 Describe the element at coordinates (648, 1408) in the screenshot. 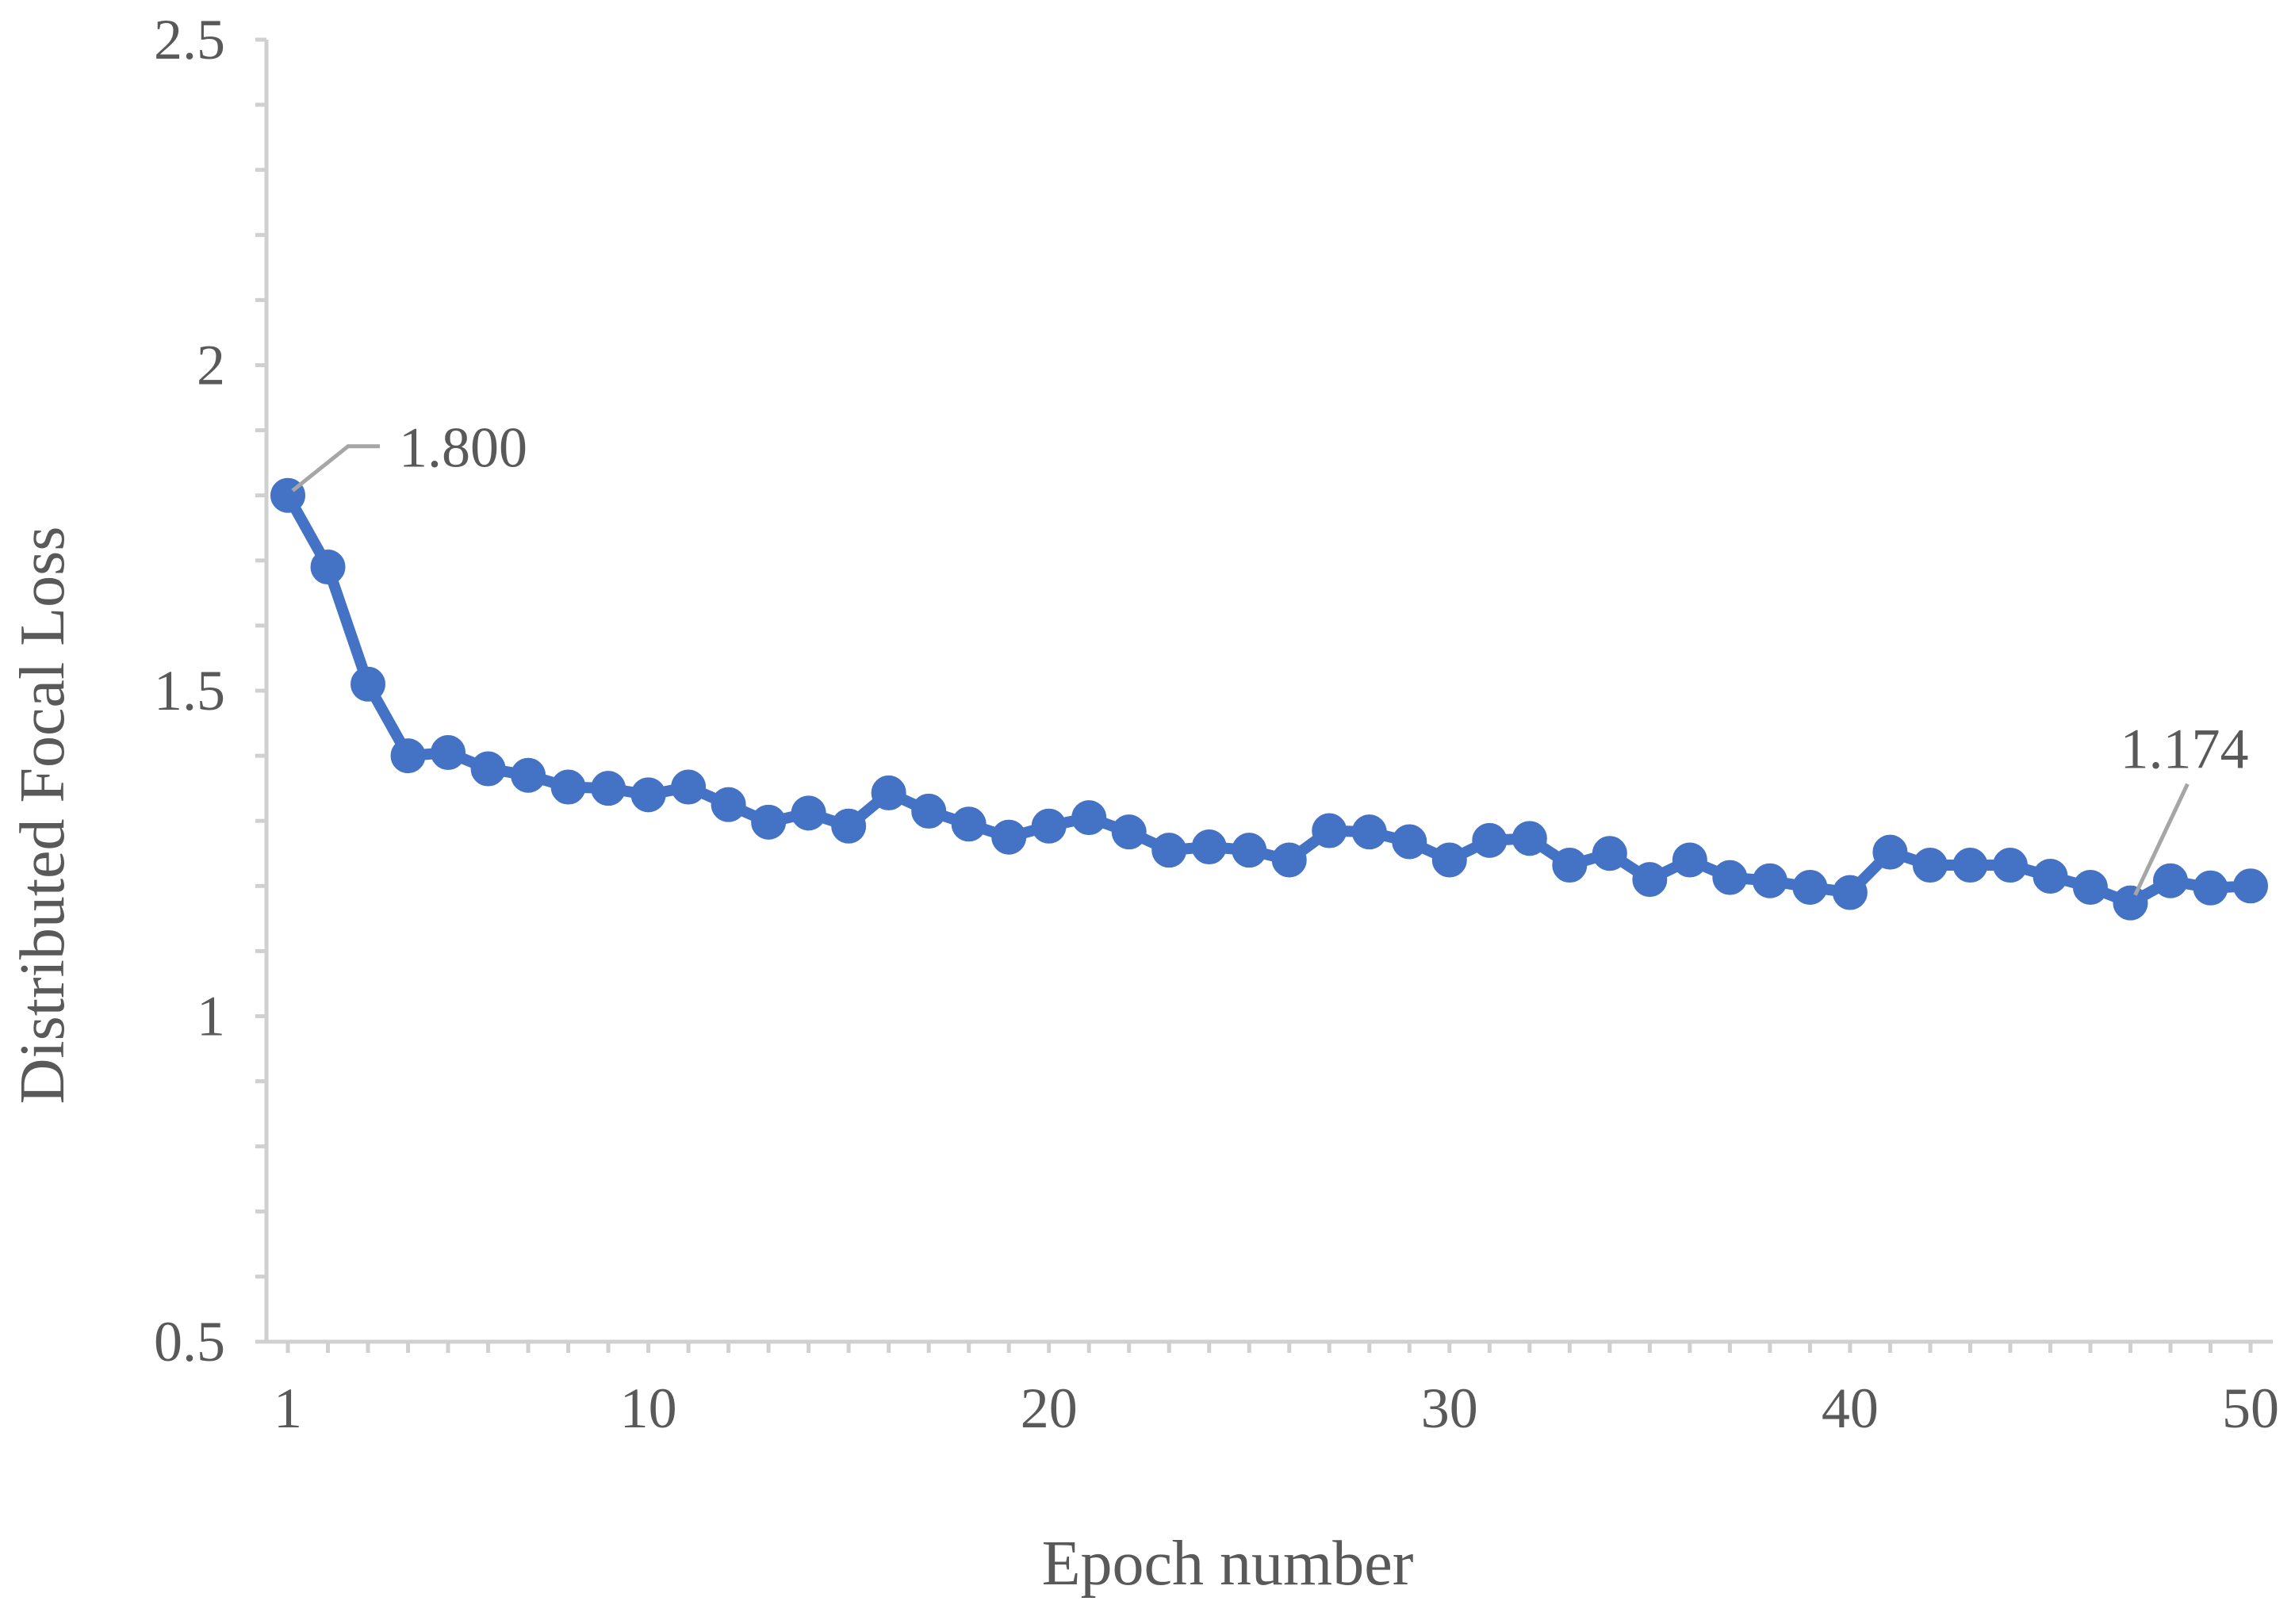

I see `x-tick-label: 10` at that location.